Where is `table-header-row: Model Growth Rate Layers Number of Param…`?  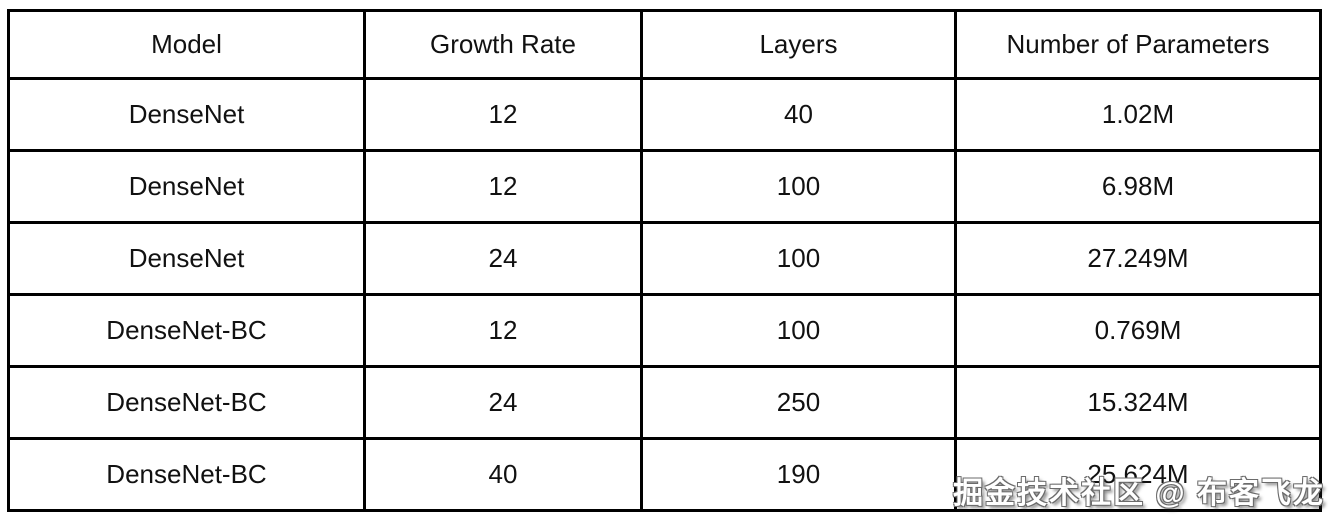 table-header-row: Model Growth Rate Layers Number of Param… is located at coordinates (664, 44).